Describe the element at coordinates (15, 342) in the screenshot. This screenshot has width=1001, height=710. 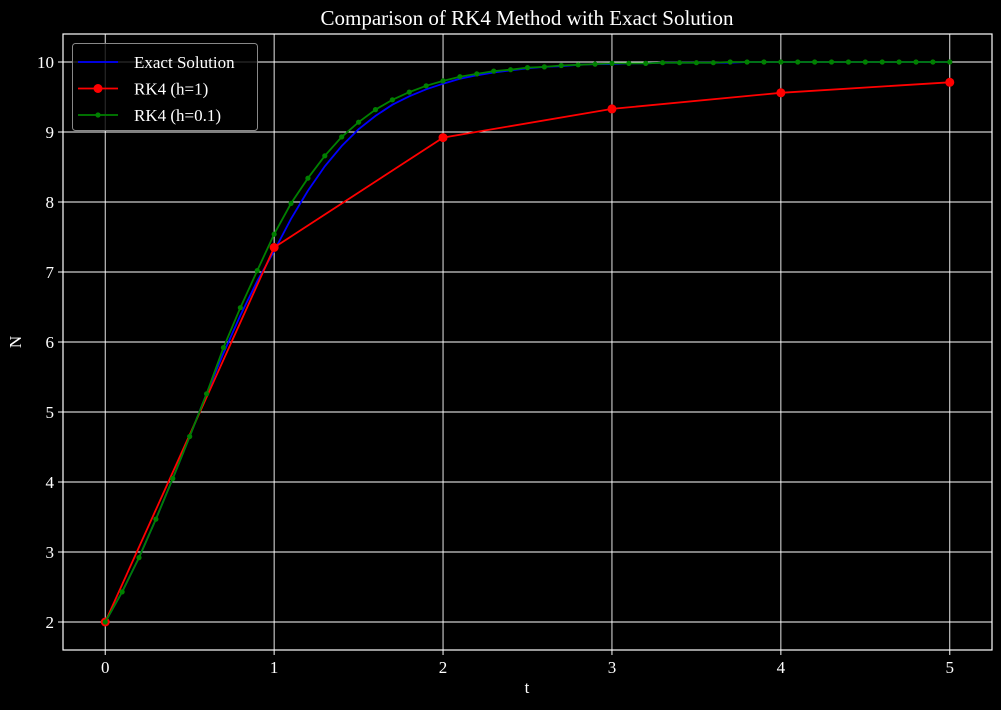
I see `y-axis-label: N` at that location.